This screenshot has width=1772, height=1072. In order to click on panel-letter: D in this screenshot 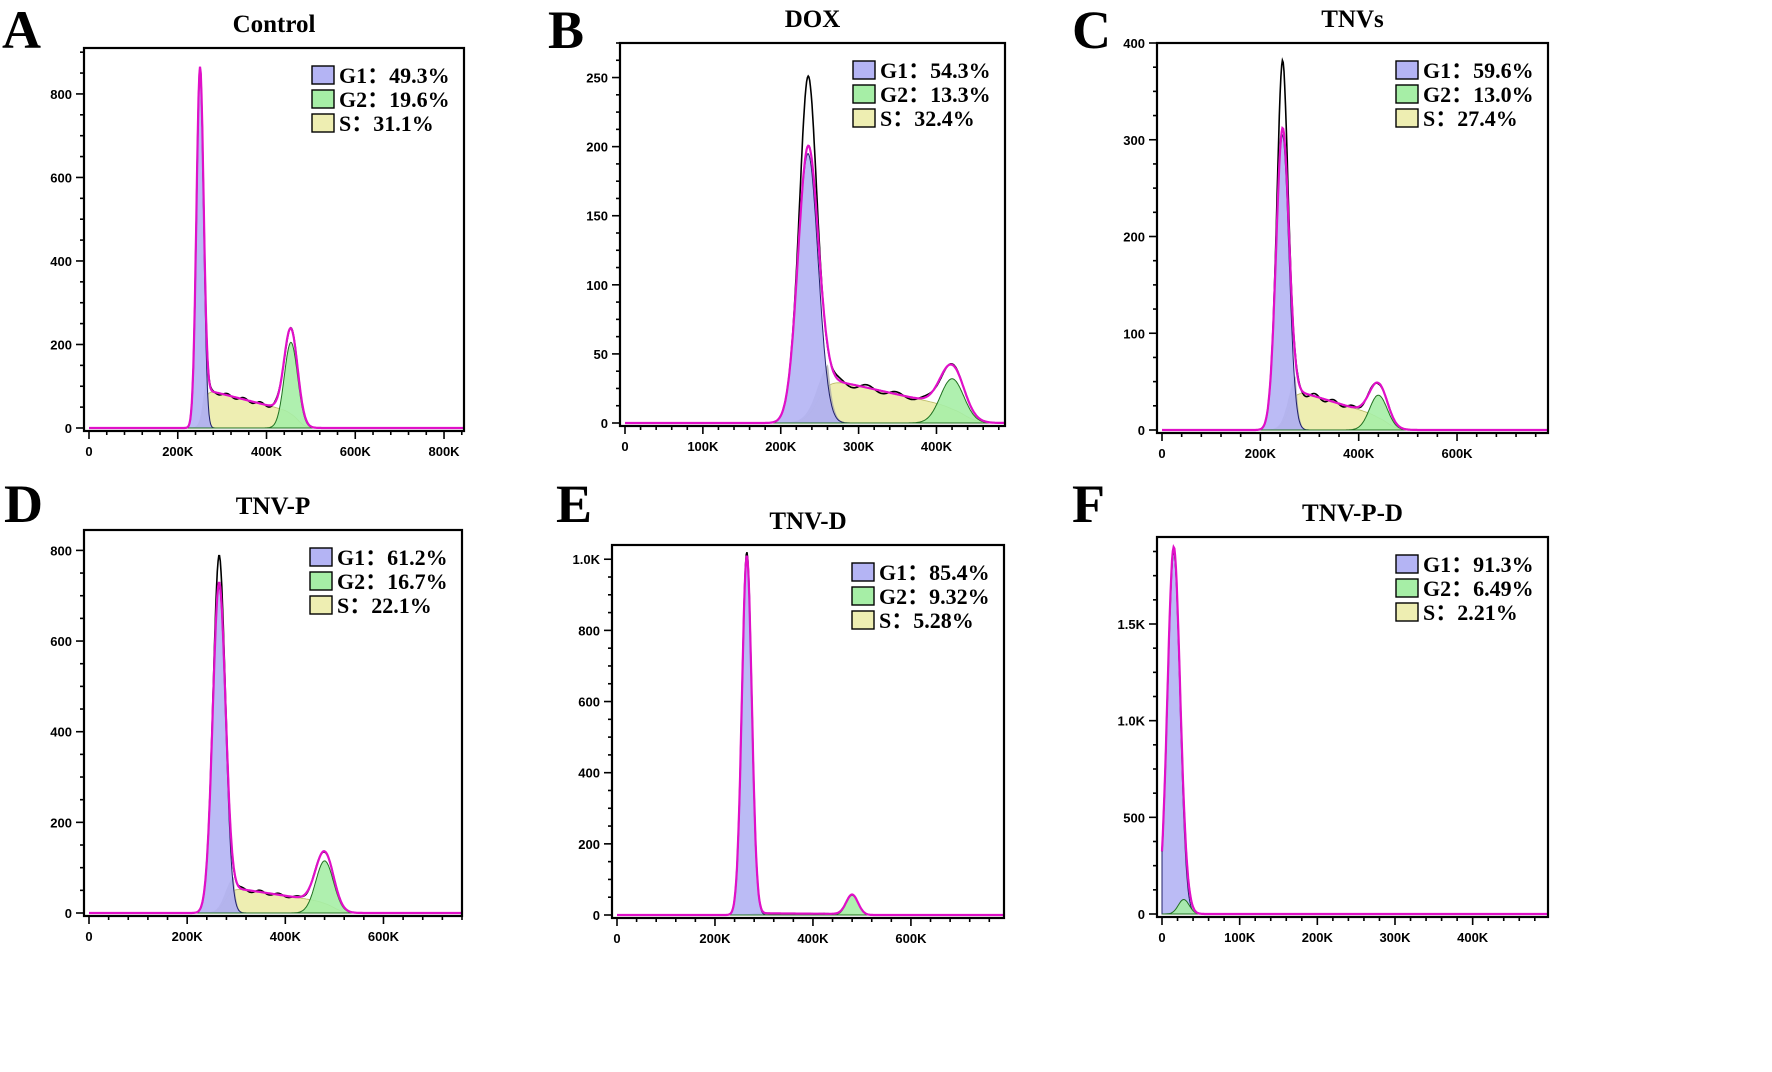, I will do `click(23, 504)`.